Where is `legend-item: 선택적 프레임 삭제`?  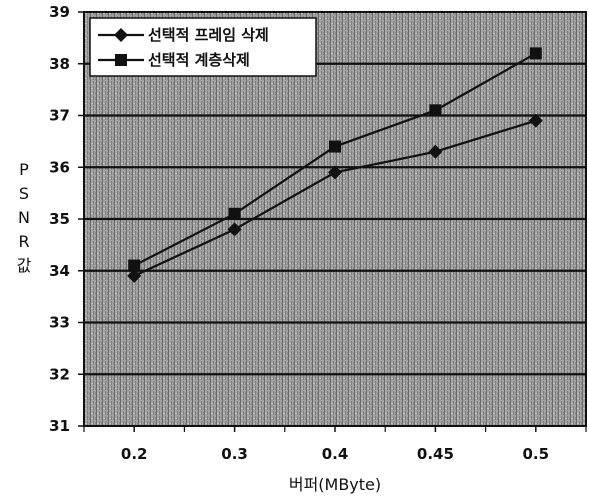 legend-item: 선택적 프레임 삭제 is located at coordinates (183, 35).